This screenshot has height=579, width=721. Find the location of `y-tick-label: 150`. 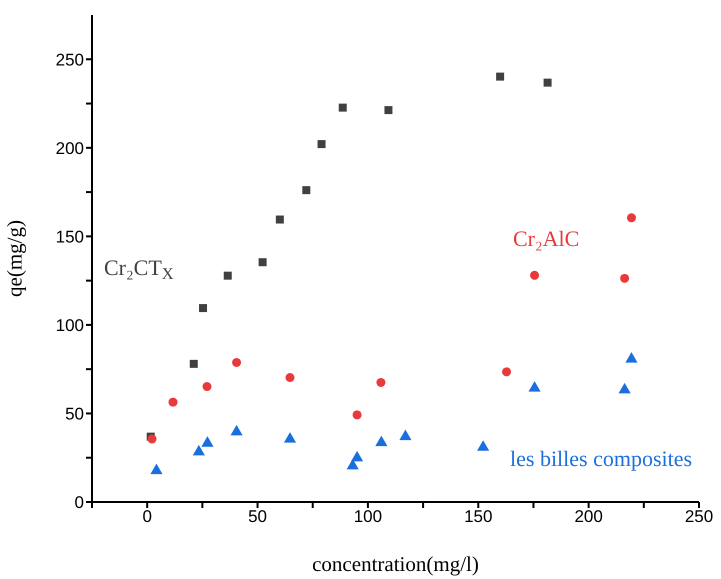

y-tick-label: 150 is located at coordinates (70, 236).